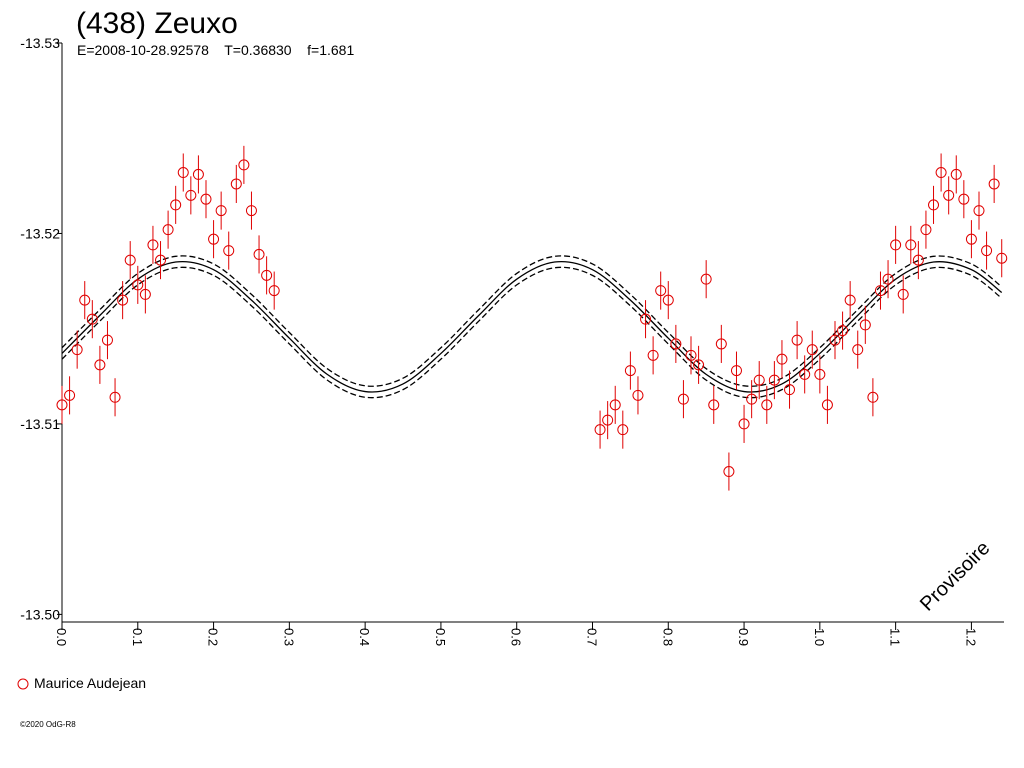 Image resolution: width=1024 pixels, height=768 pixels. Describe the element at coordinates (516, 637) in the screenshot. I see `x-tick-label: 0.6` at that location.